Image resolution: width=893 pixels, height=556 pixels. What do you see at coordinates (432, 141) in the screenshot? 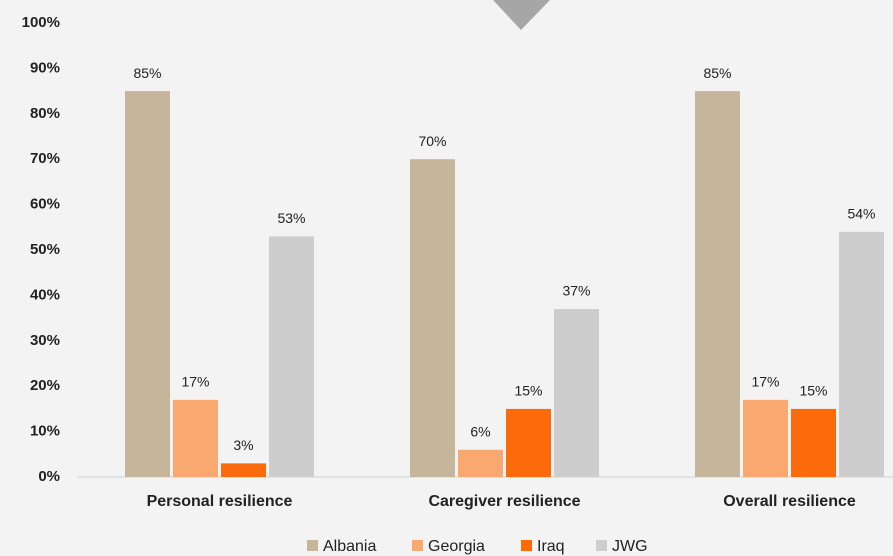
I see `data-label: 70%` at bounding box center [432, 141].